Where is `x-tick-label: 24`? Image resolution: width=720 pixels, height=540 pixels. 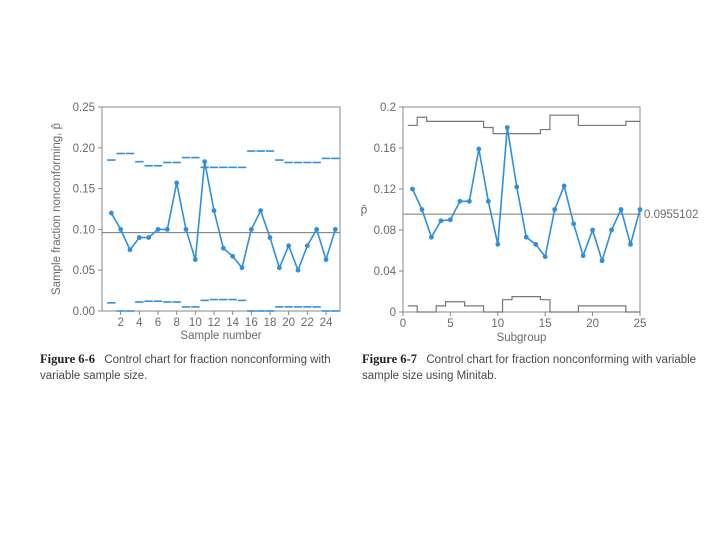 x-tick-label: 24 is located at coordinates (326, 323).